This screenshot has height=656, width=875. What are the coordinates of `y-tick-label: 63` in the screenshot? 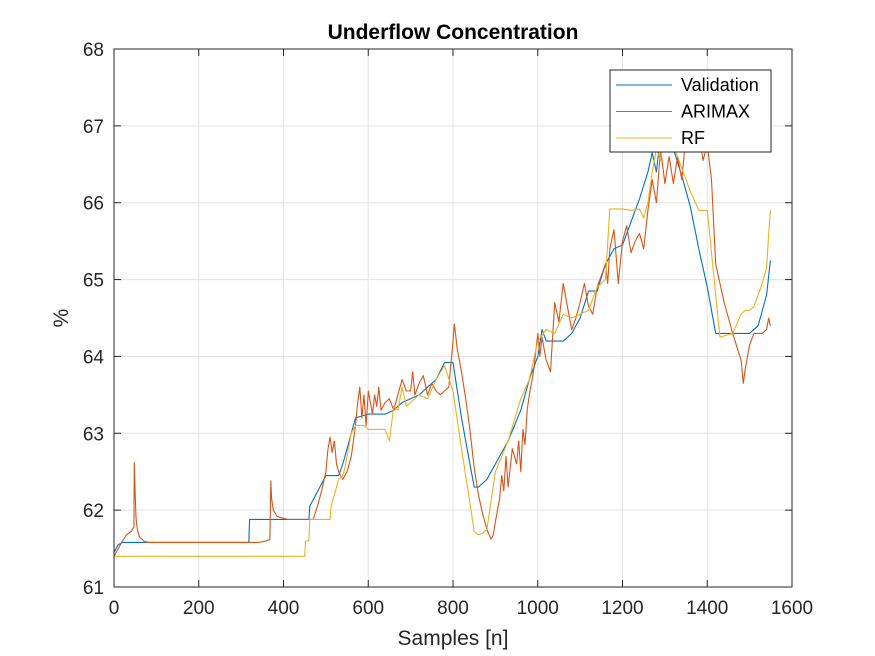 It's located at (93, 434).